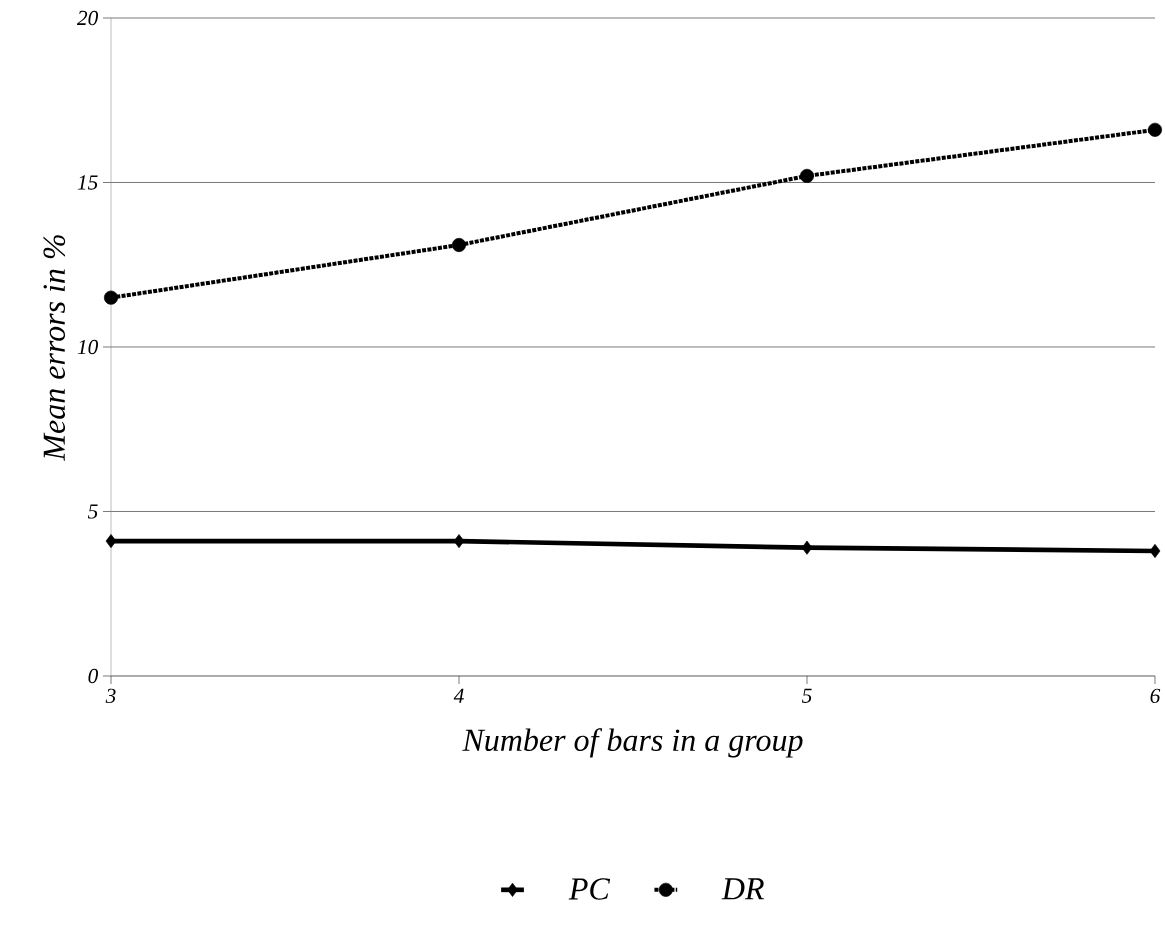 The image size is (1165, 943). Describe the element at coordinates (87, 182) in the screenshot. I see `y-tick-label: 15` at that location.